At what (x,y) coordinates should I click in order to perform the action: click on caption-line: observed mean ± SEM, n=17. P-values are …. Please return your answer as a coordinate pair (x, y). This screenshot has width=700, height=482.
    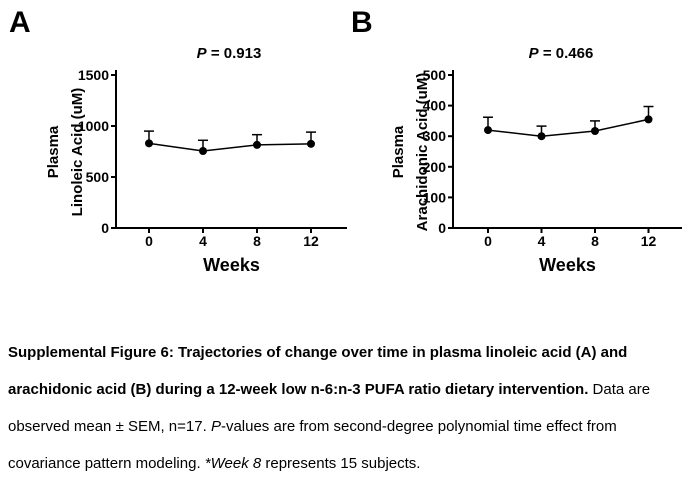
    Looking at the image, I should click on (353, 426).